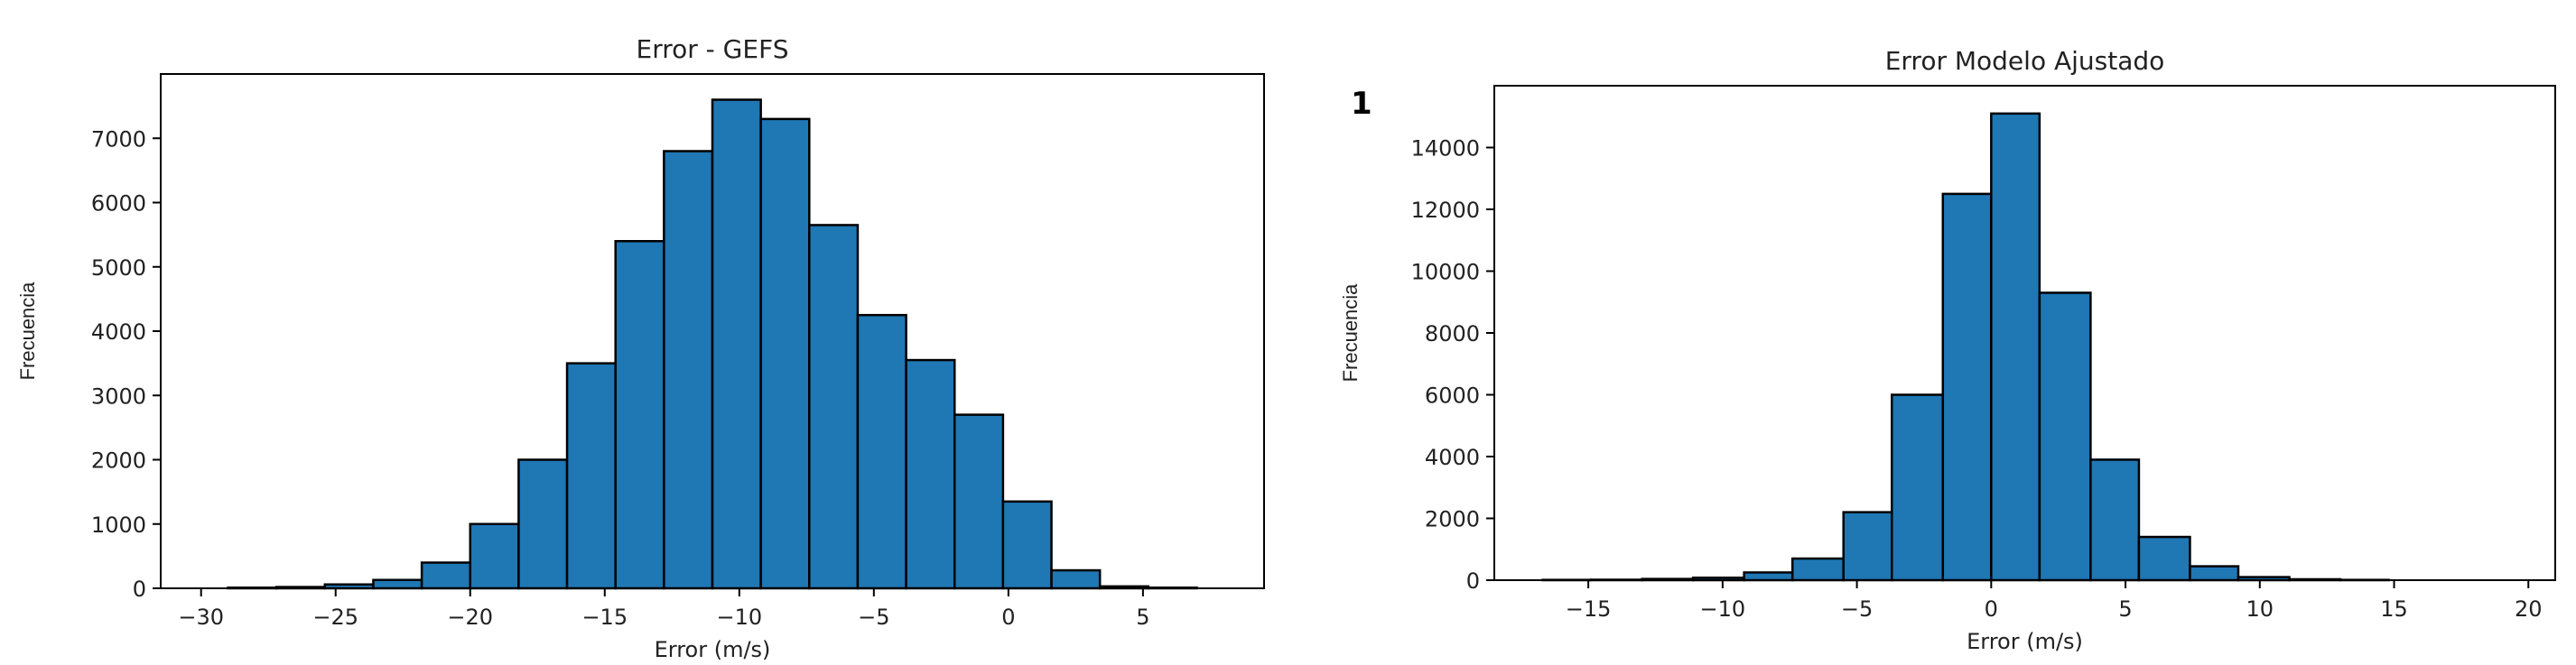  I want to click on y-tick-label: 7000, so click(118, 139).